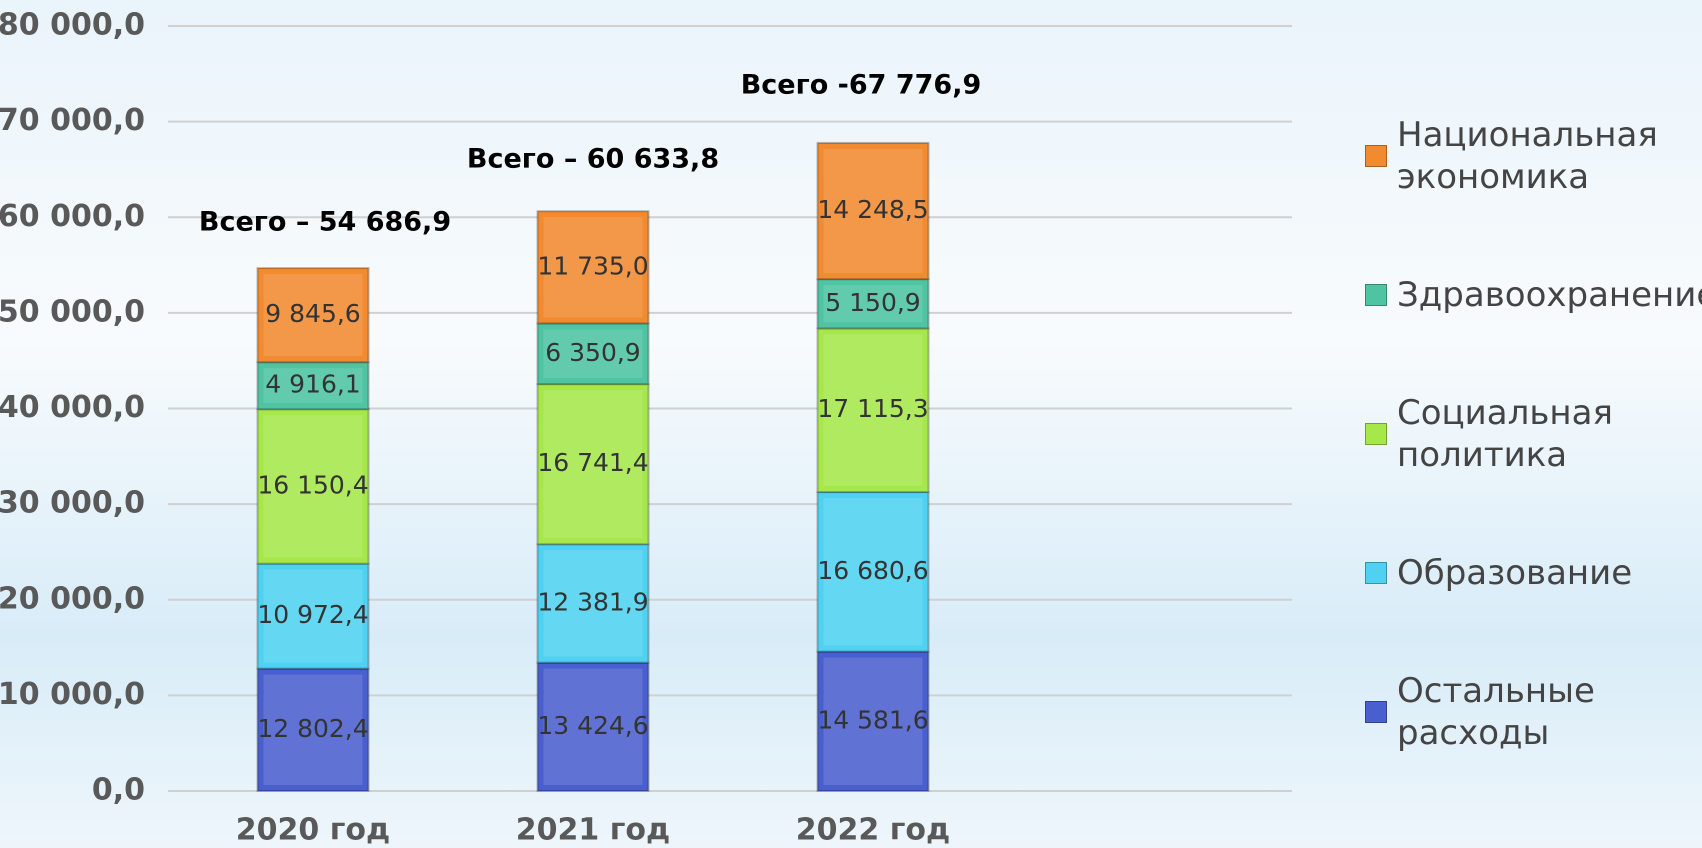 The image size is (1702, 848). Describe the element at coordinates (861, 84) in the screenshot. I see `total-annotation: Всего -67 776,9` at that location.